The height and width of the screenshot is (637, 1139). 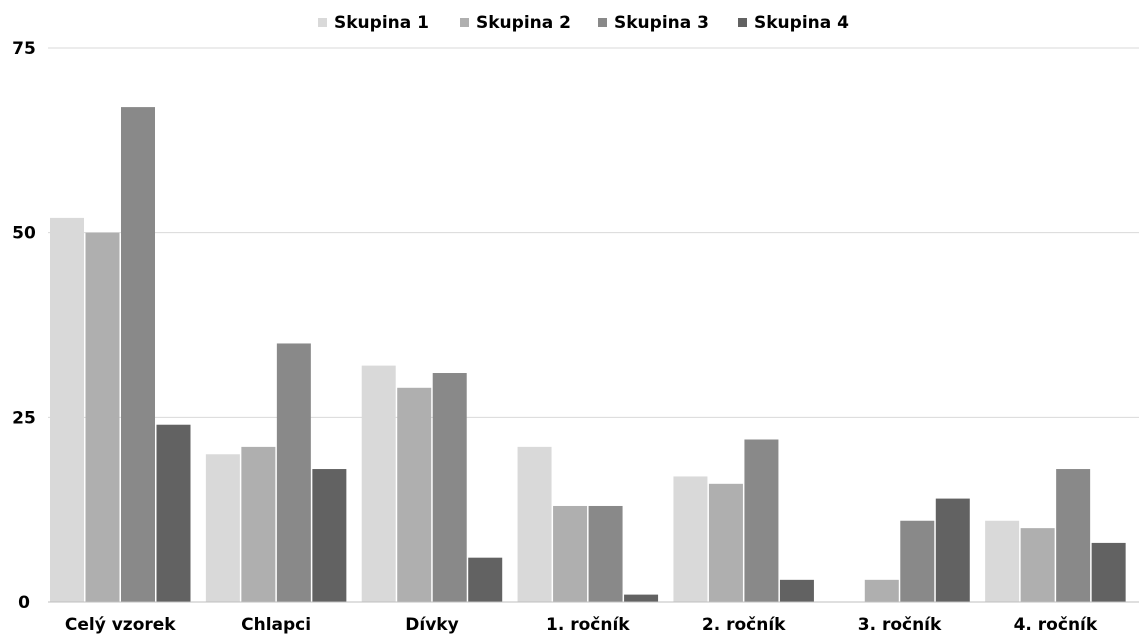 What do you see at coordinates (24, 49) in the screenshot?
I see `y-tick-label: 75` at bounding box center [24, 49].